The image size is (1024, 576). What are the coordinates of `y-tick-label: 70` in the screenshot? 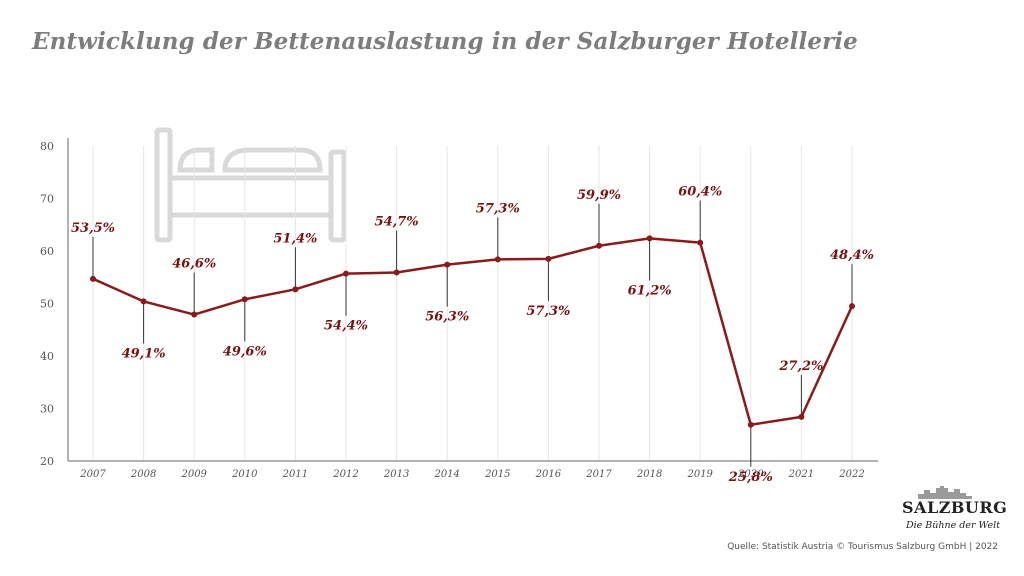 It's located at (47, 199).